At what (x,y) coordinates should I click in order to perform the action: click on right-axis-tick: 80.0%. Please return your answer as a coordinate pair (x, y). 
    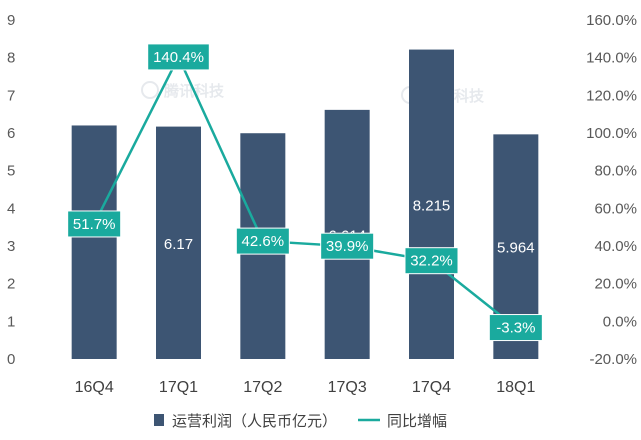
    Looking at the image, I should click on (615, 171).